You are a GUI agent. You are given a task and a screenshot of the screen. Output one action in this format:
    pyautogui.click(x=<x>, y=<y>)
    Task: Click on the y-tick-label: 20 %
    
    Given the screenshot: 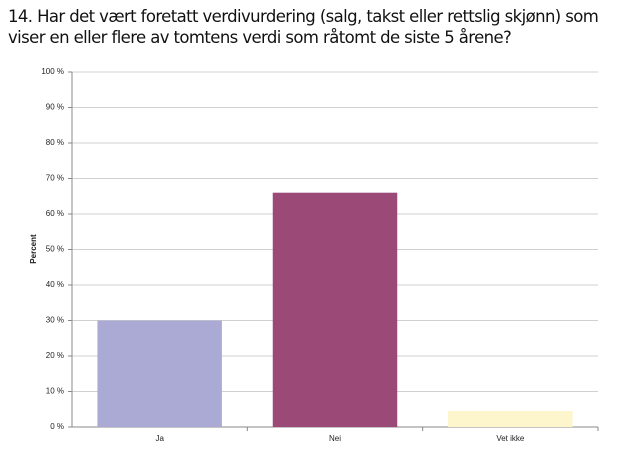 What is the action you would take?
    pyautogui.click(x=55, y=355)
    